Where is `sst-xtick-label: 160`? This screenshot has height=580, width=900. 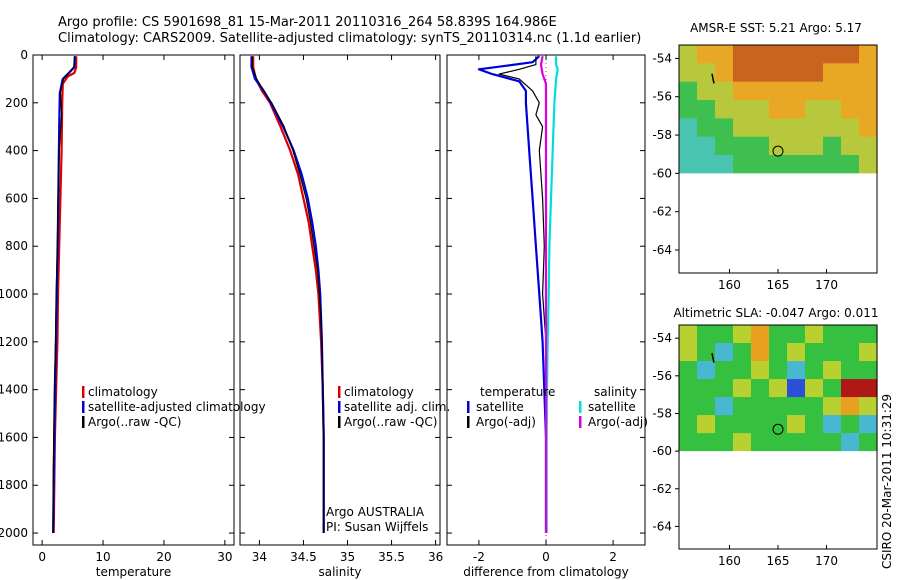
sst-xtick-label: 160 is located at coordinates (729, 285).